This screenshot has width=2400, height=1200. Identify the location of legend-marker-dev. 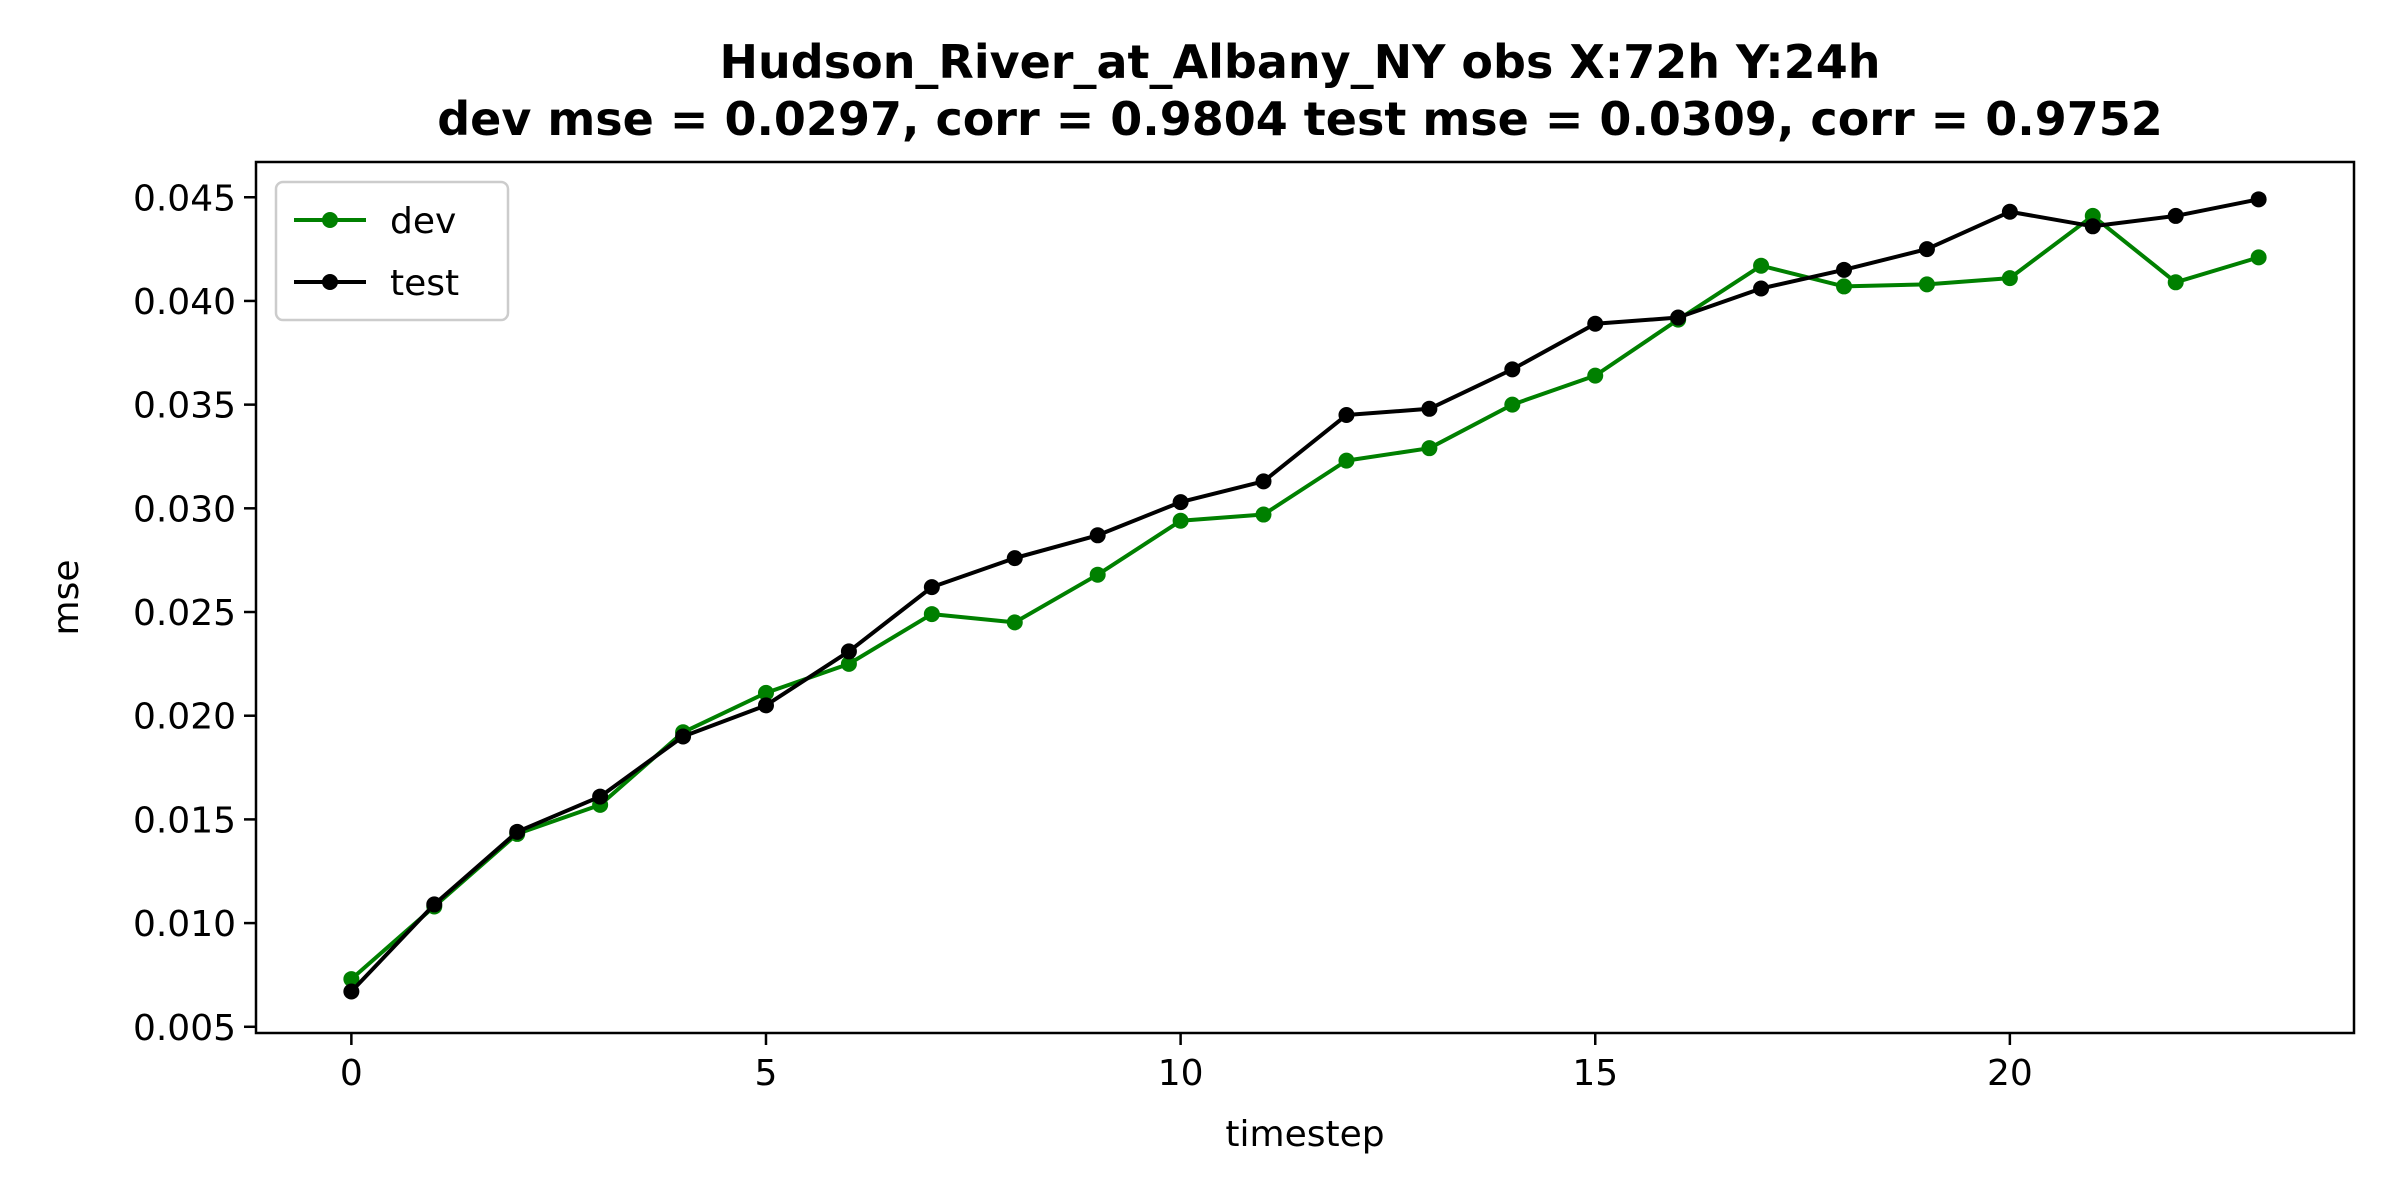
(330, 220).